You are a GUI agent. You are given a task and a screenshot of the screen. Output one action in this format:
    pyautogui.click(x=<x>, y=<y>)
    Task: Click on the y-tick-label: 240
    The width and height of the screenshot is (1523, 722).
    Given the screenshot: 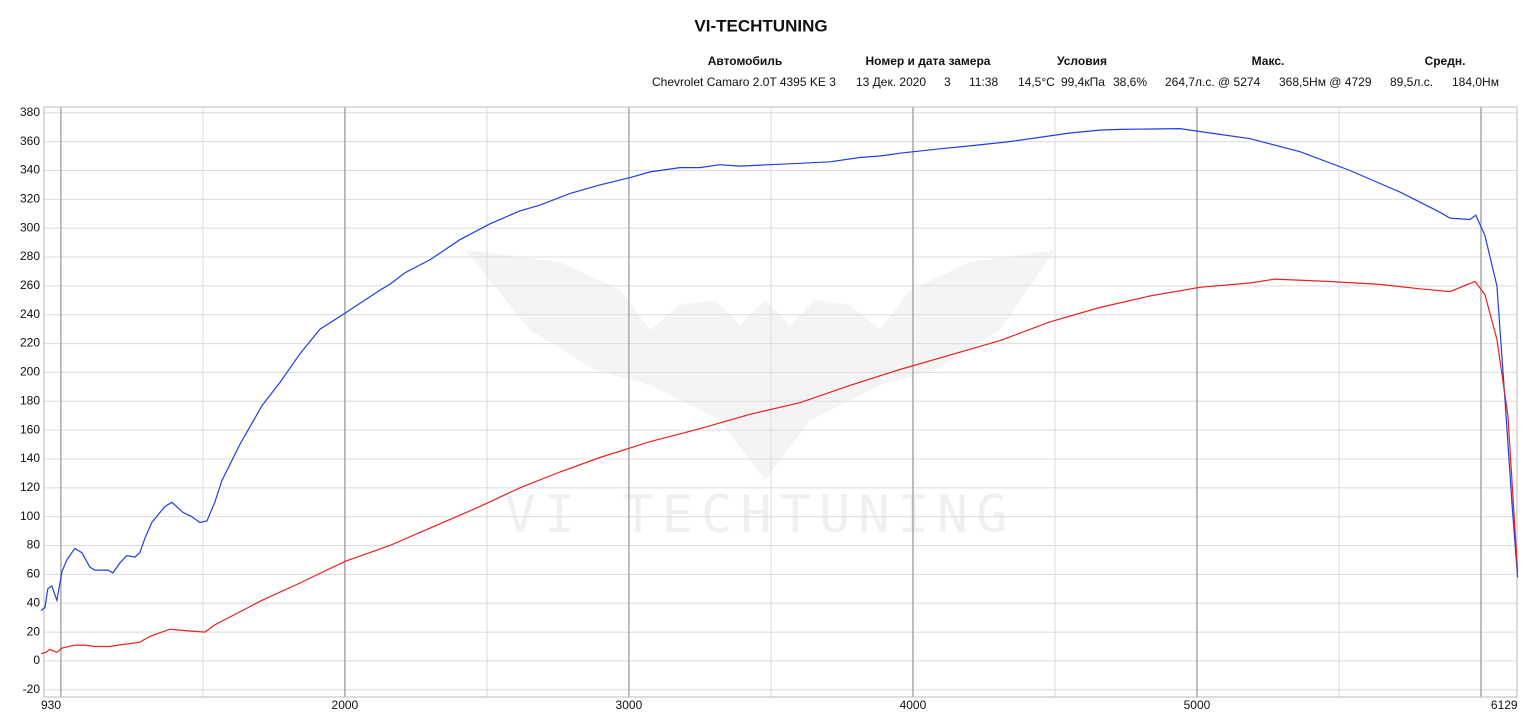 What is the action you would take?
    pyautogui.click(x=30, y=314)
    